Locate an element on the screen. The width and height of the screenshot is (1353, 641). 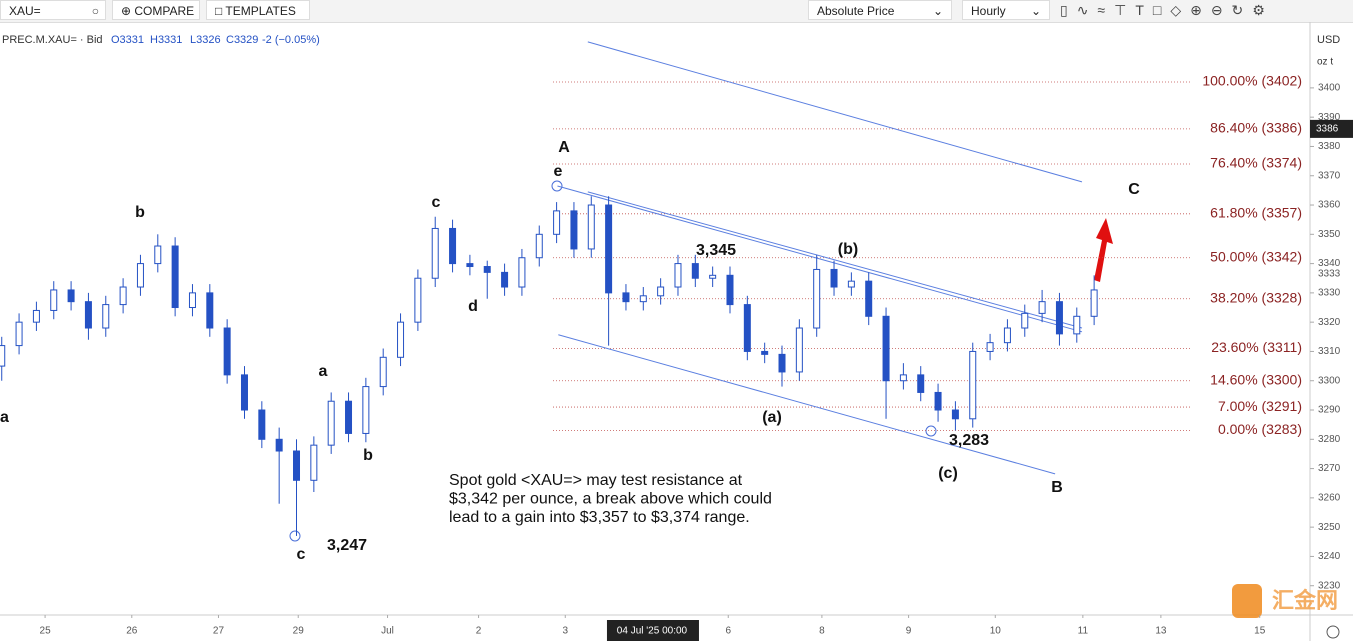
y-tick-label: 3240 is located at coordinates (1329, 556).